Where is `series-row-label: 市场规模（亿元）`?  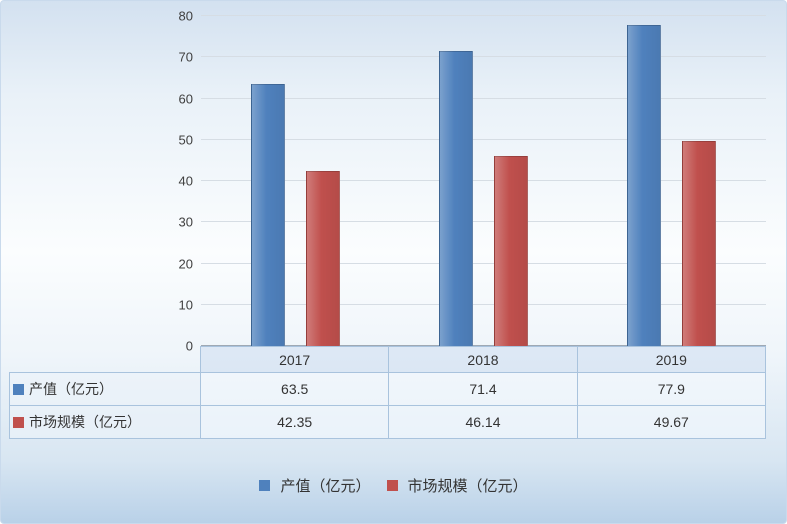 series-row-label: 市场规模（亿元） is located at coordinates (105, 422).